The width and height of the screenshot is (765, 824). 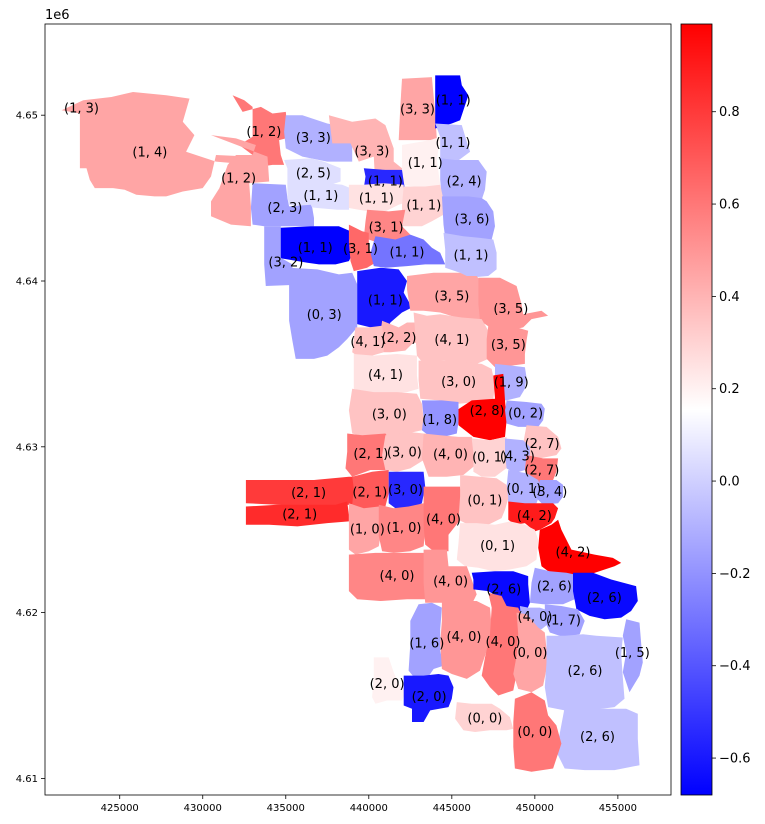 I want to click on colorbar, so click(x=696, y=409).